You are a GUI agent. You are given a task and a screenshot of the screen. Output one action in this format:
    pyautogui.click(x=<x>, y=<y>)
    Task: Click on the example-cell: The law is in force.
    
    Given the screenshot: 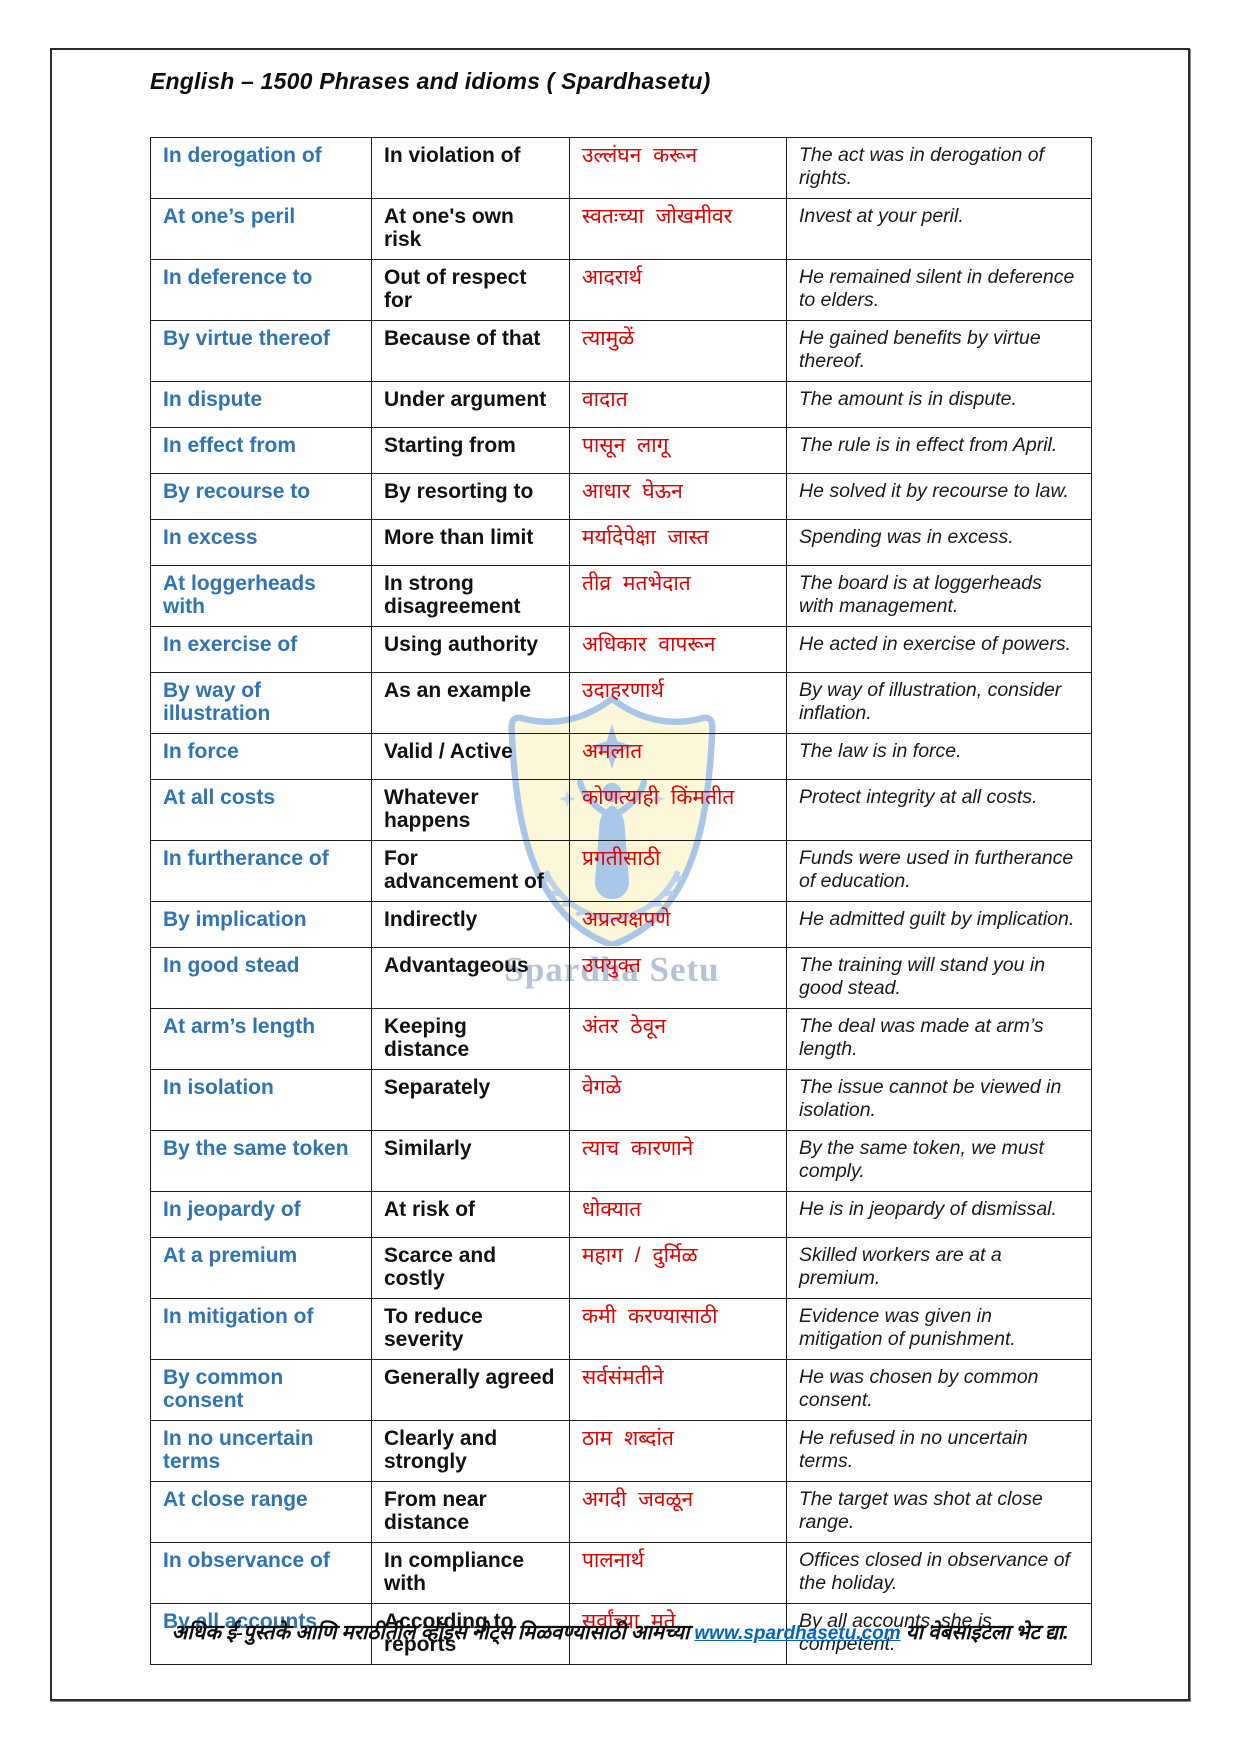 What is the action you would take?
    pyautogui.click(x=939, y=756)
    